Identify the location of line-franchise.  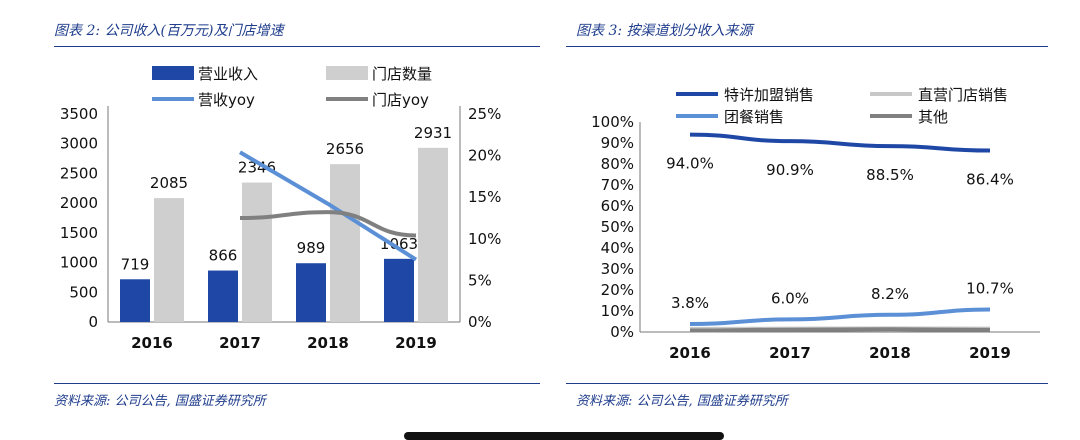
(840, 142).